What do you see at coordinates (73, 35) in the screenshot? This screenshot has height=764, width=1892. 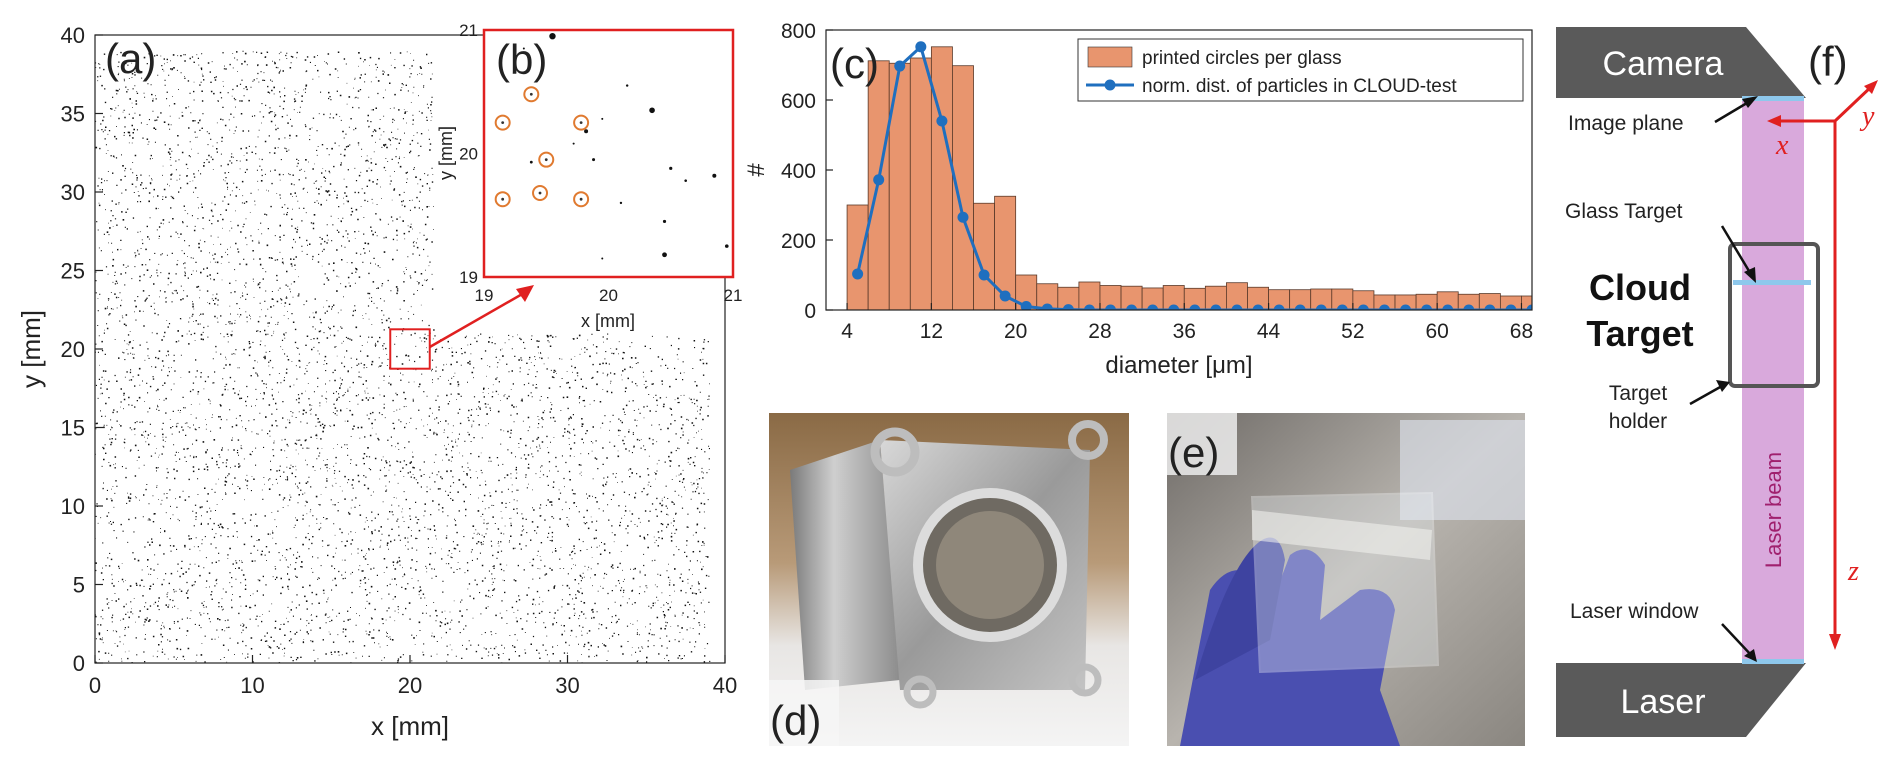 I see `y-tick-label: 40` at bounding box center [73, 35].